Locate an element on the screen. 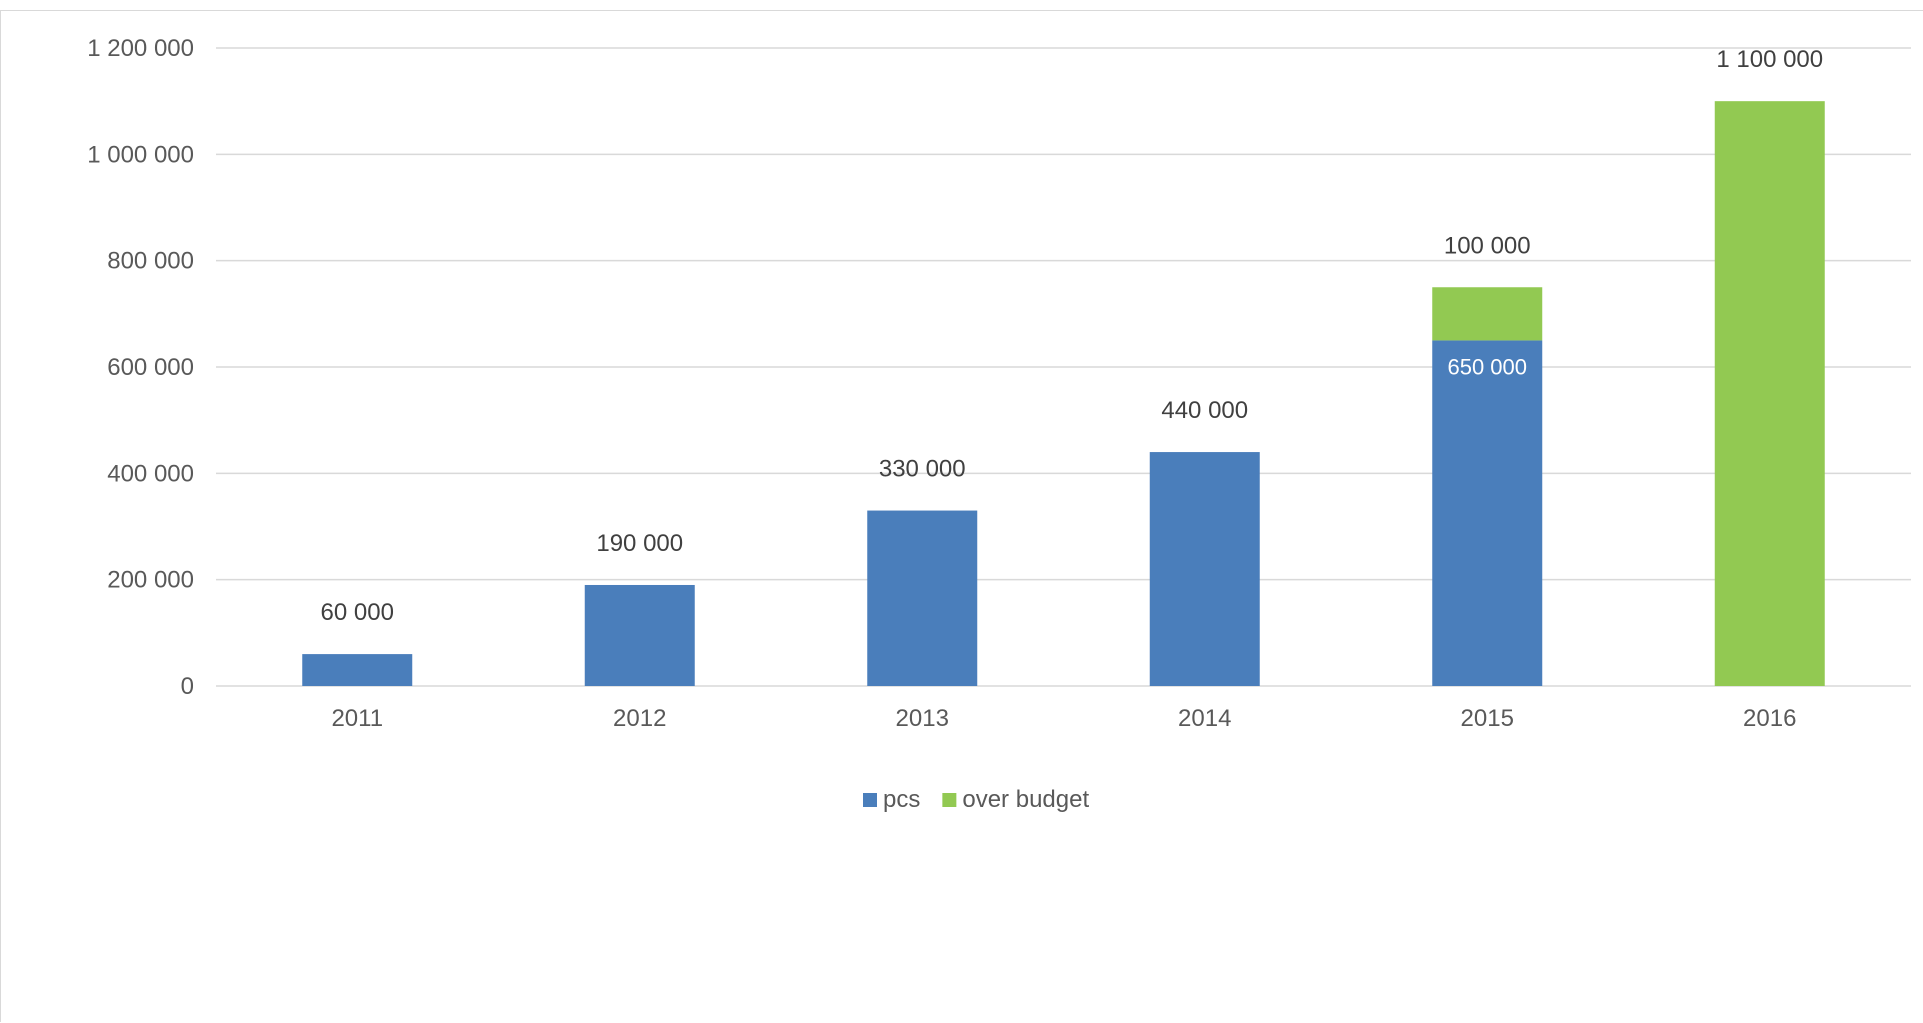 The width and height of the screenshot is (1923, 1023). y-tick-label: 800 000 is located at coordinates (150, 261).